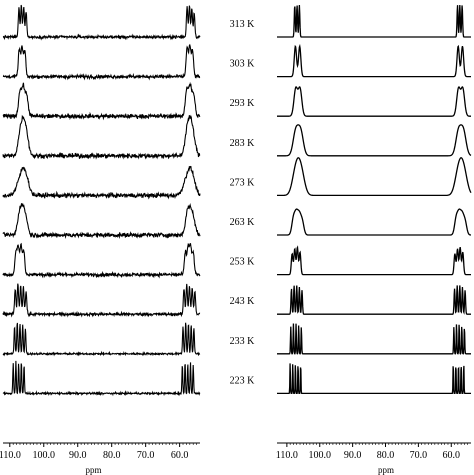  I want to click on temperature-label: 243 K, so click(243, 301).